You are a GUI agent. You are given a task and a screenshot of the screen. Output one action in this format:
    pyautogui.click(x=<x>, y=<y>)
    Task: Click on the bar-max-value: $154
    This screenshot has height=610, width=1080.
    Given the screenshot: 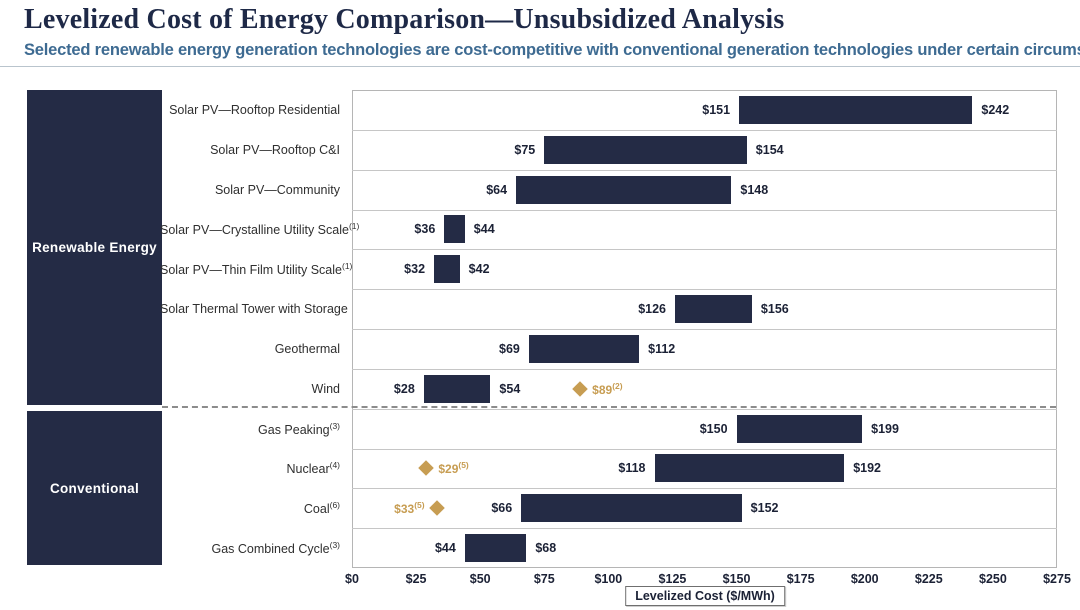 What is the action you would take?
    pyautogui.click(x=769, y=149)
    